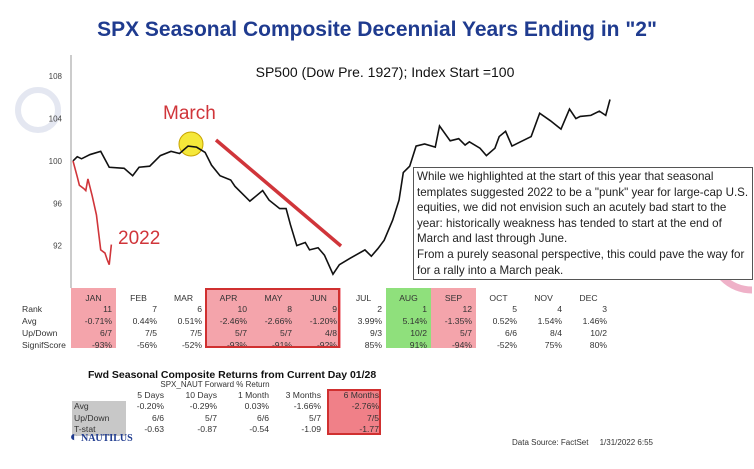  What do you see at coordinates (101, 345) in the screenshot?
I see `month-cell: -93%` at bounding box center [101, 345].